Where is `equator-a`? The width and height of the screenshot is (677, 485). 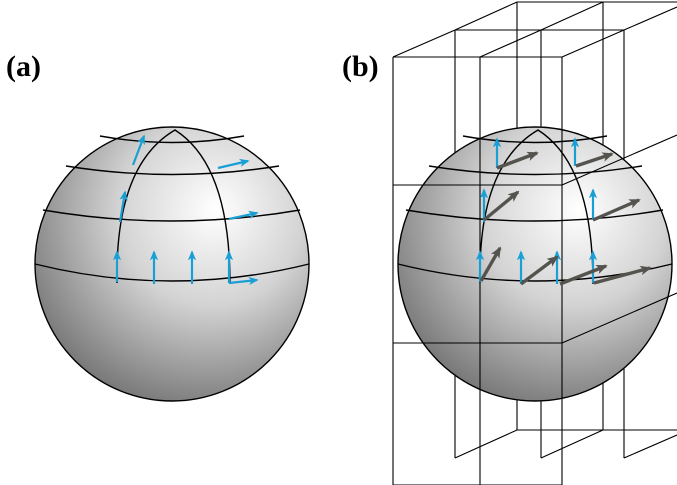
equator-a is located at coordinates (172, 272).